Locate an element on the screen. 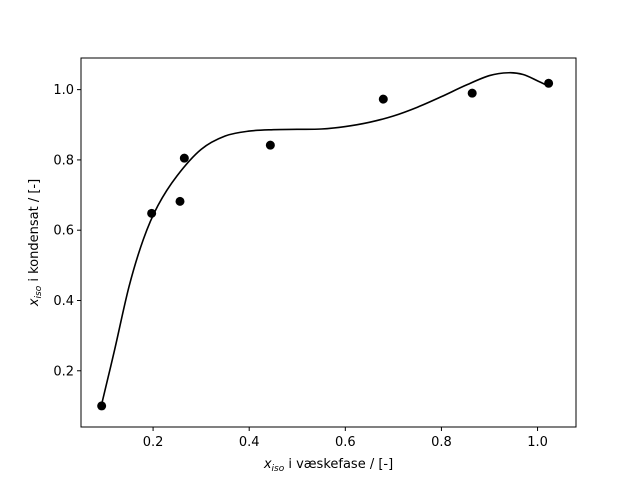  y-tick-label: 0.4 is located at coordinates (63, 301).